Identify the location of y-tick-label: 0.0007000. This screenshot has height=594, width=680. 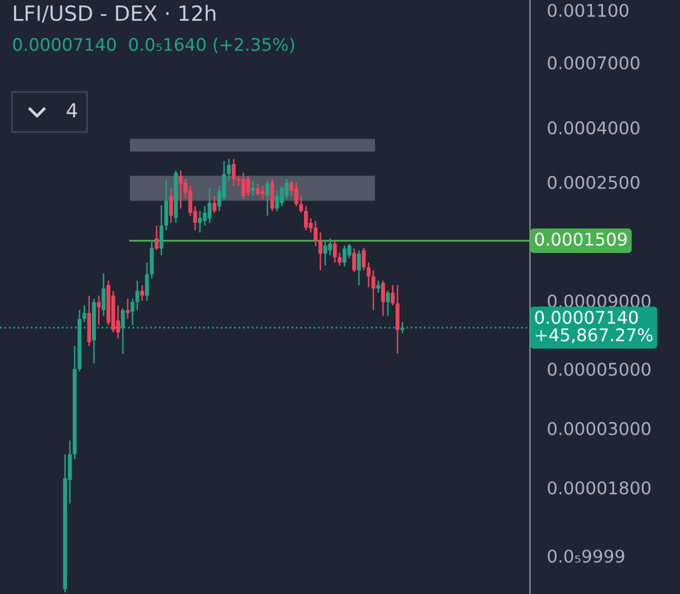
(594, 63).